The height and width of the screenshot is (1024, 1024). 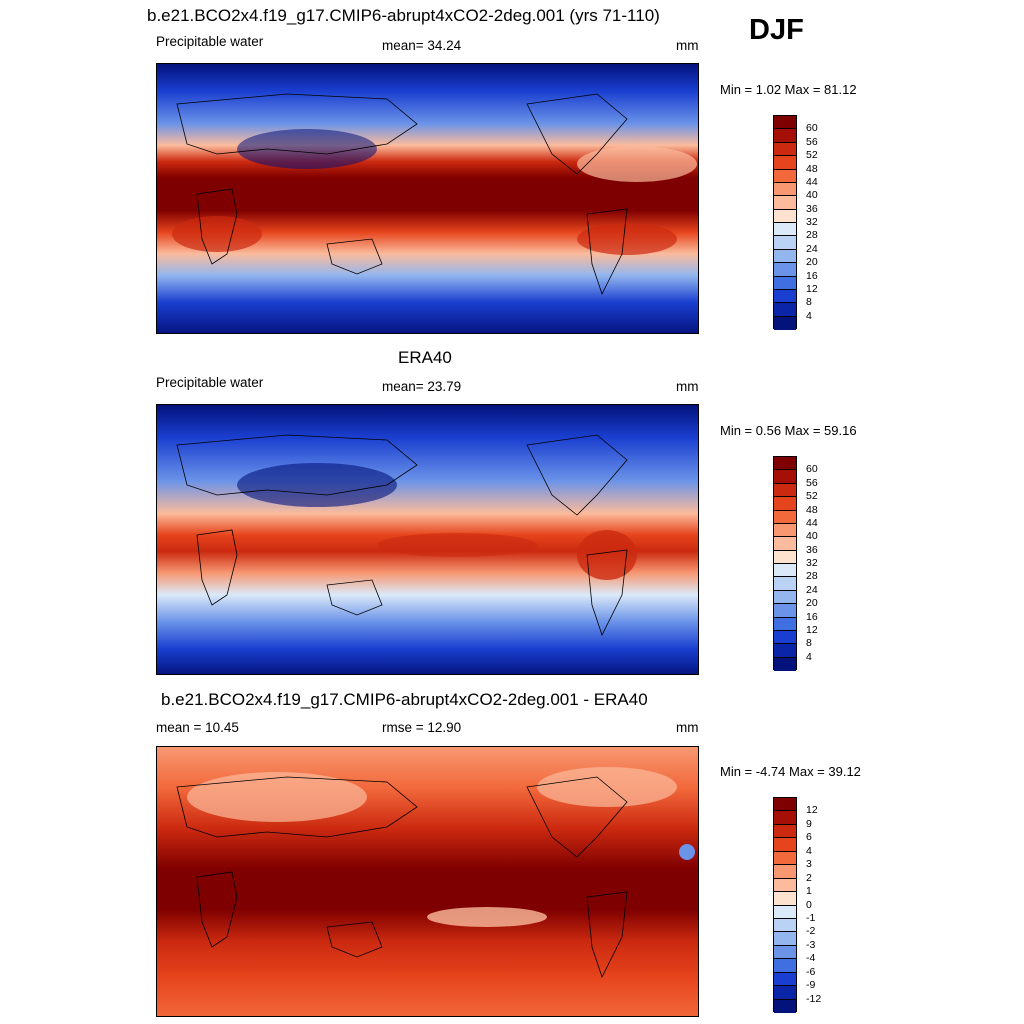 What do you see at coordinates (812, 208) in the screenshot?
I see `colorbar-1-tick-label: 36` at bounding box center [812, 208].